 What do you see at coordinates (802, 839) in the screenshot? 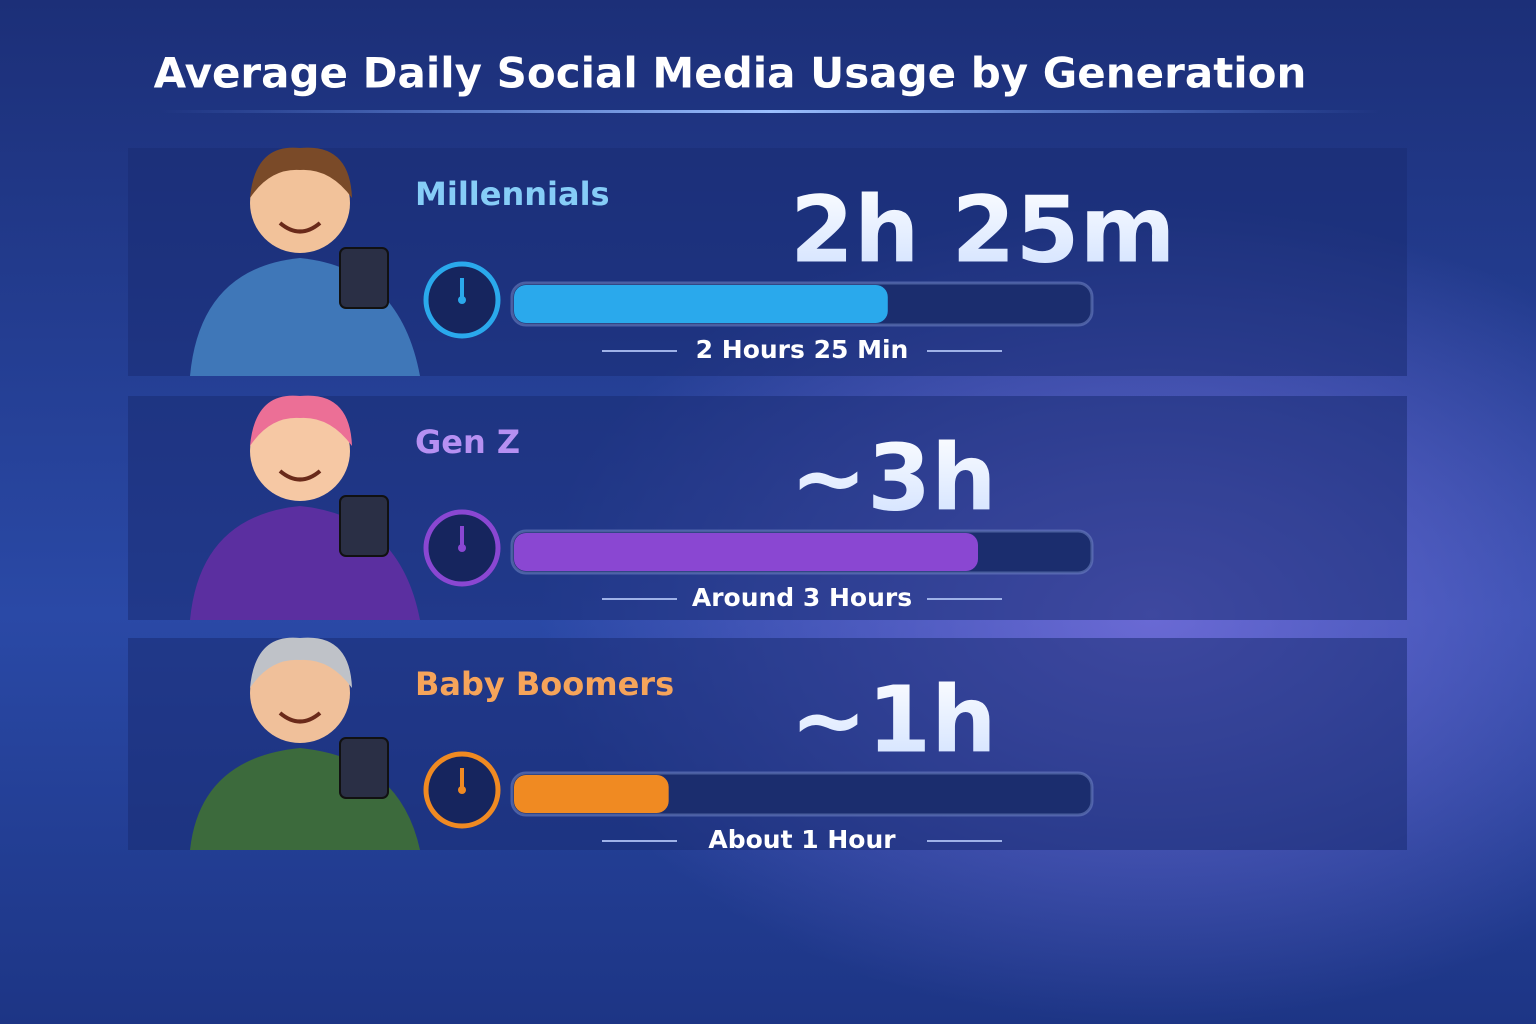
I see `sub-label: About 1 Hour` at bounding box center [802, 839].